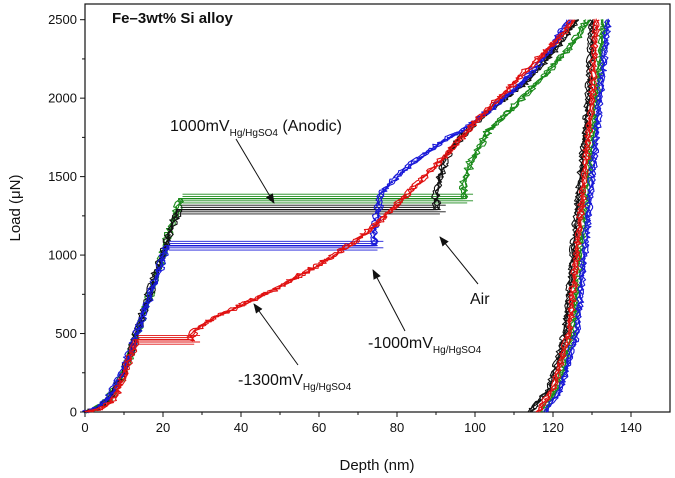 This screenshot has height=478, width=675. What do you see at coordinates (276, 334) in the screenshot?
I see `annotation-minus1300-arrow` at bounding box center [276, 334].